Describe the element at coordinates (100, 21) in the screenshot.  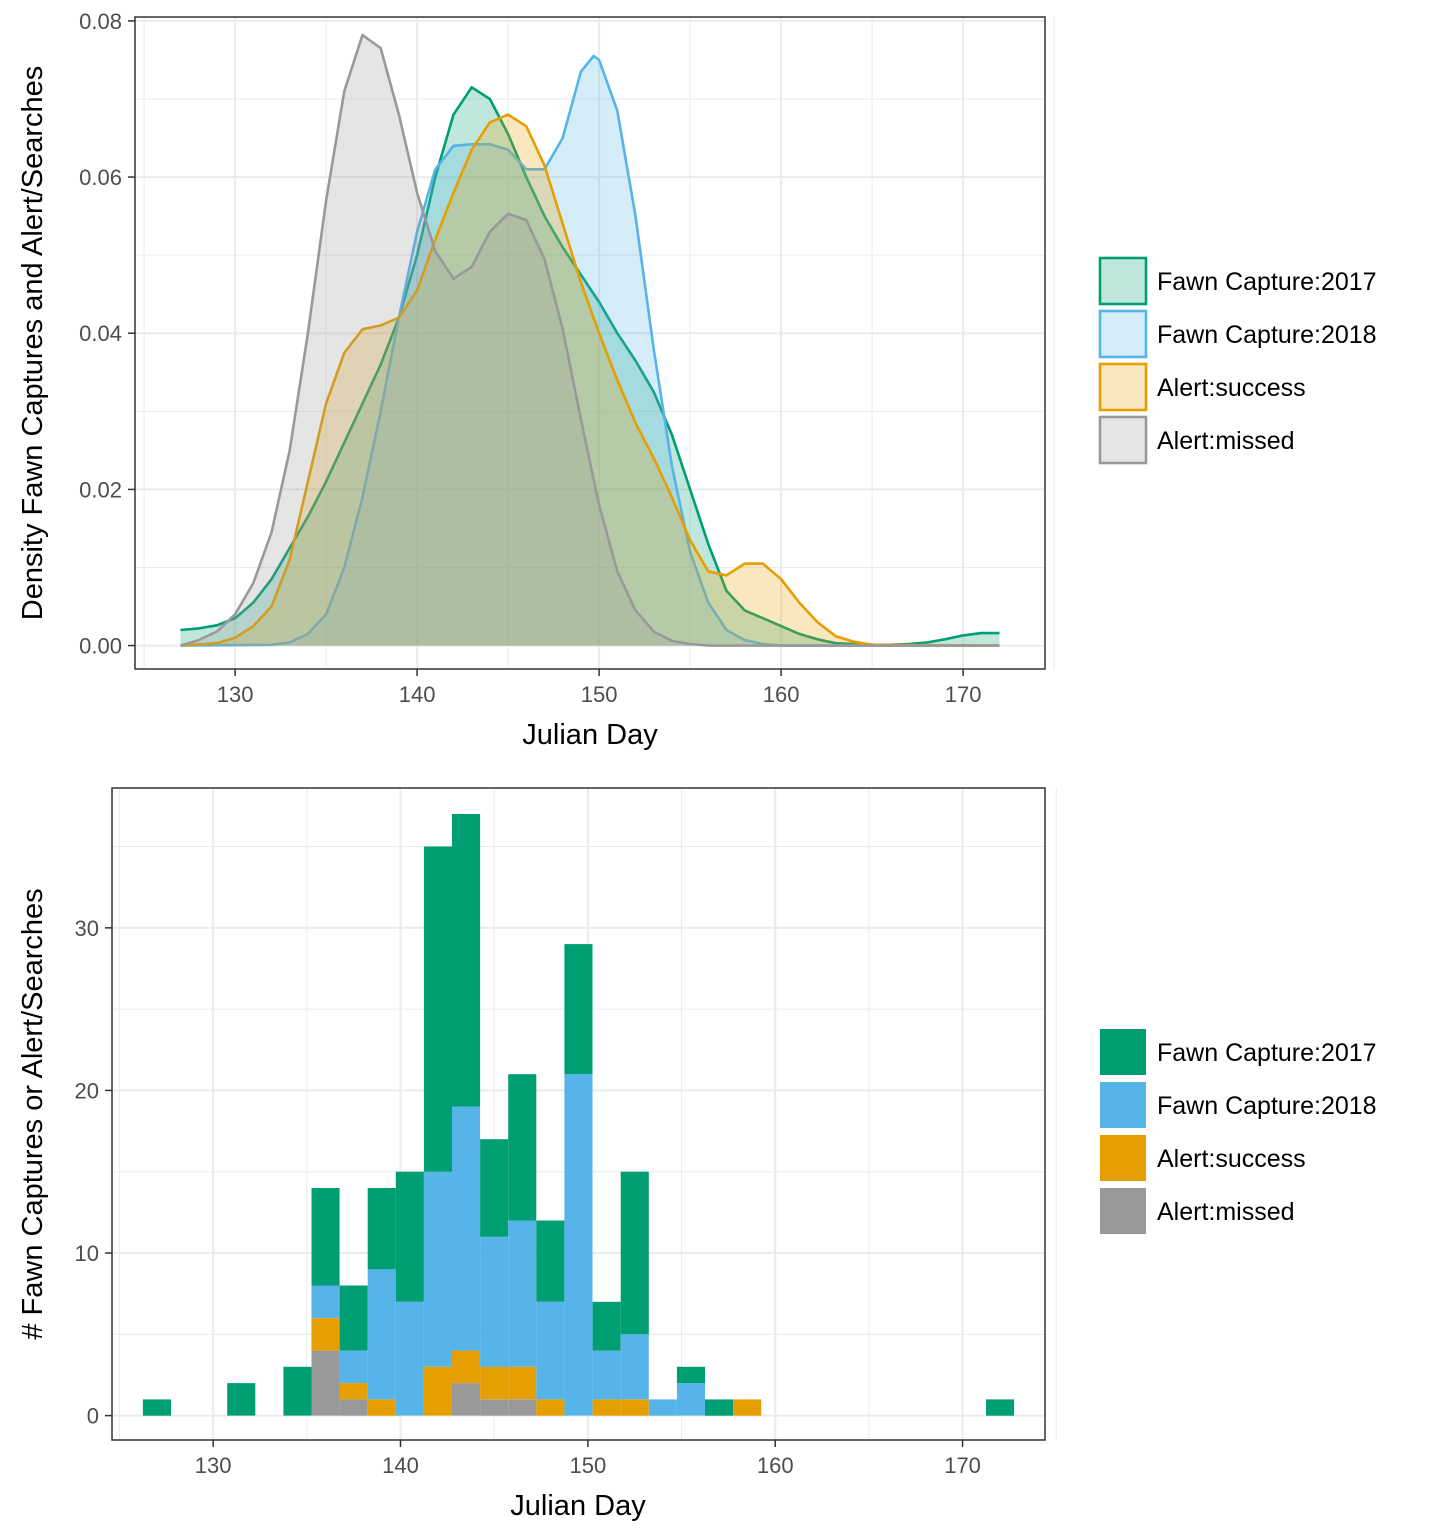
I see `density-y-tick-label: 0.08` at that location.